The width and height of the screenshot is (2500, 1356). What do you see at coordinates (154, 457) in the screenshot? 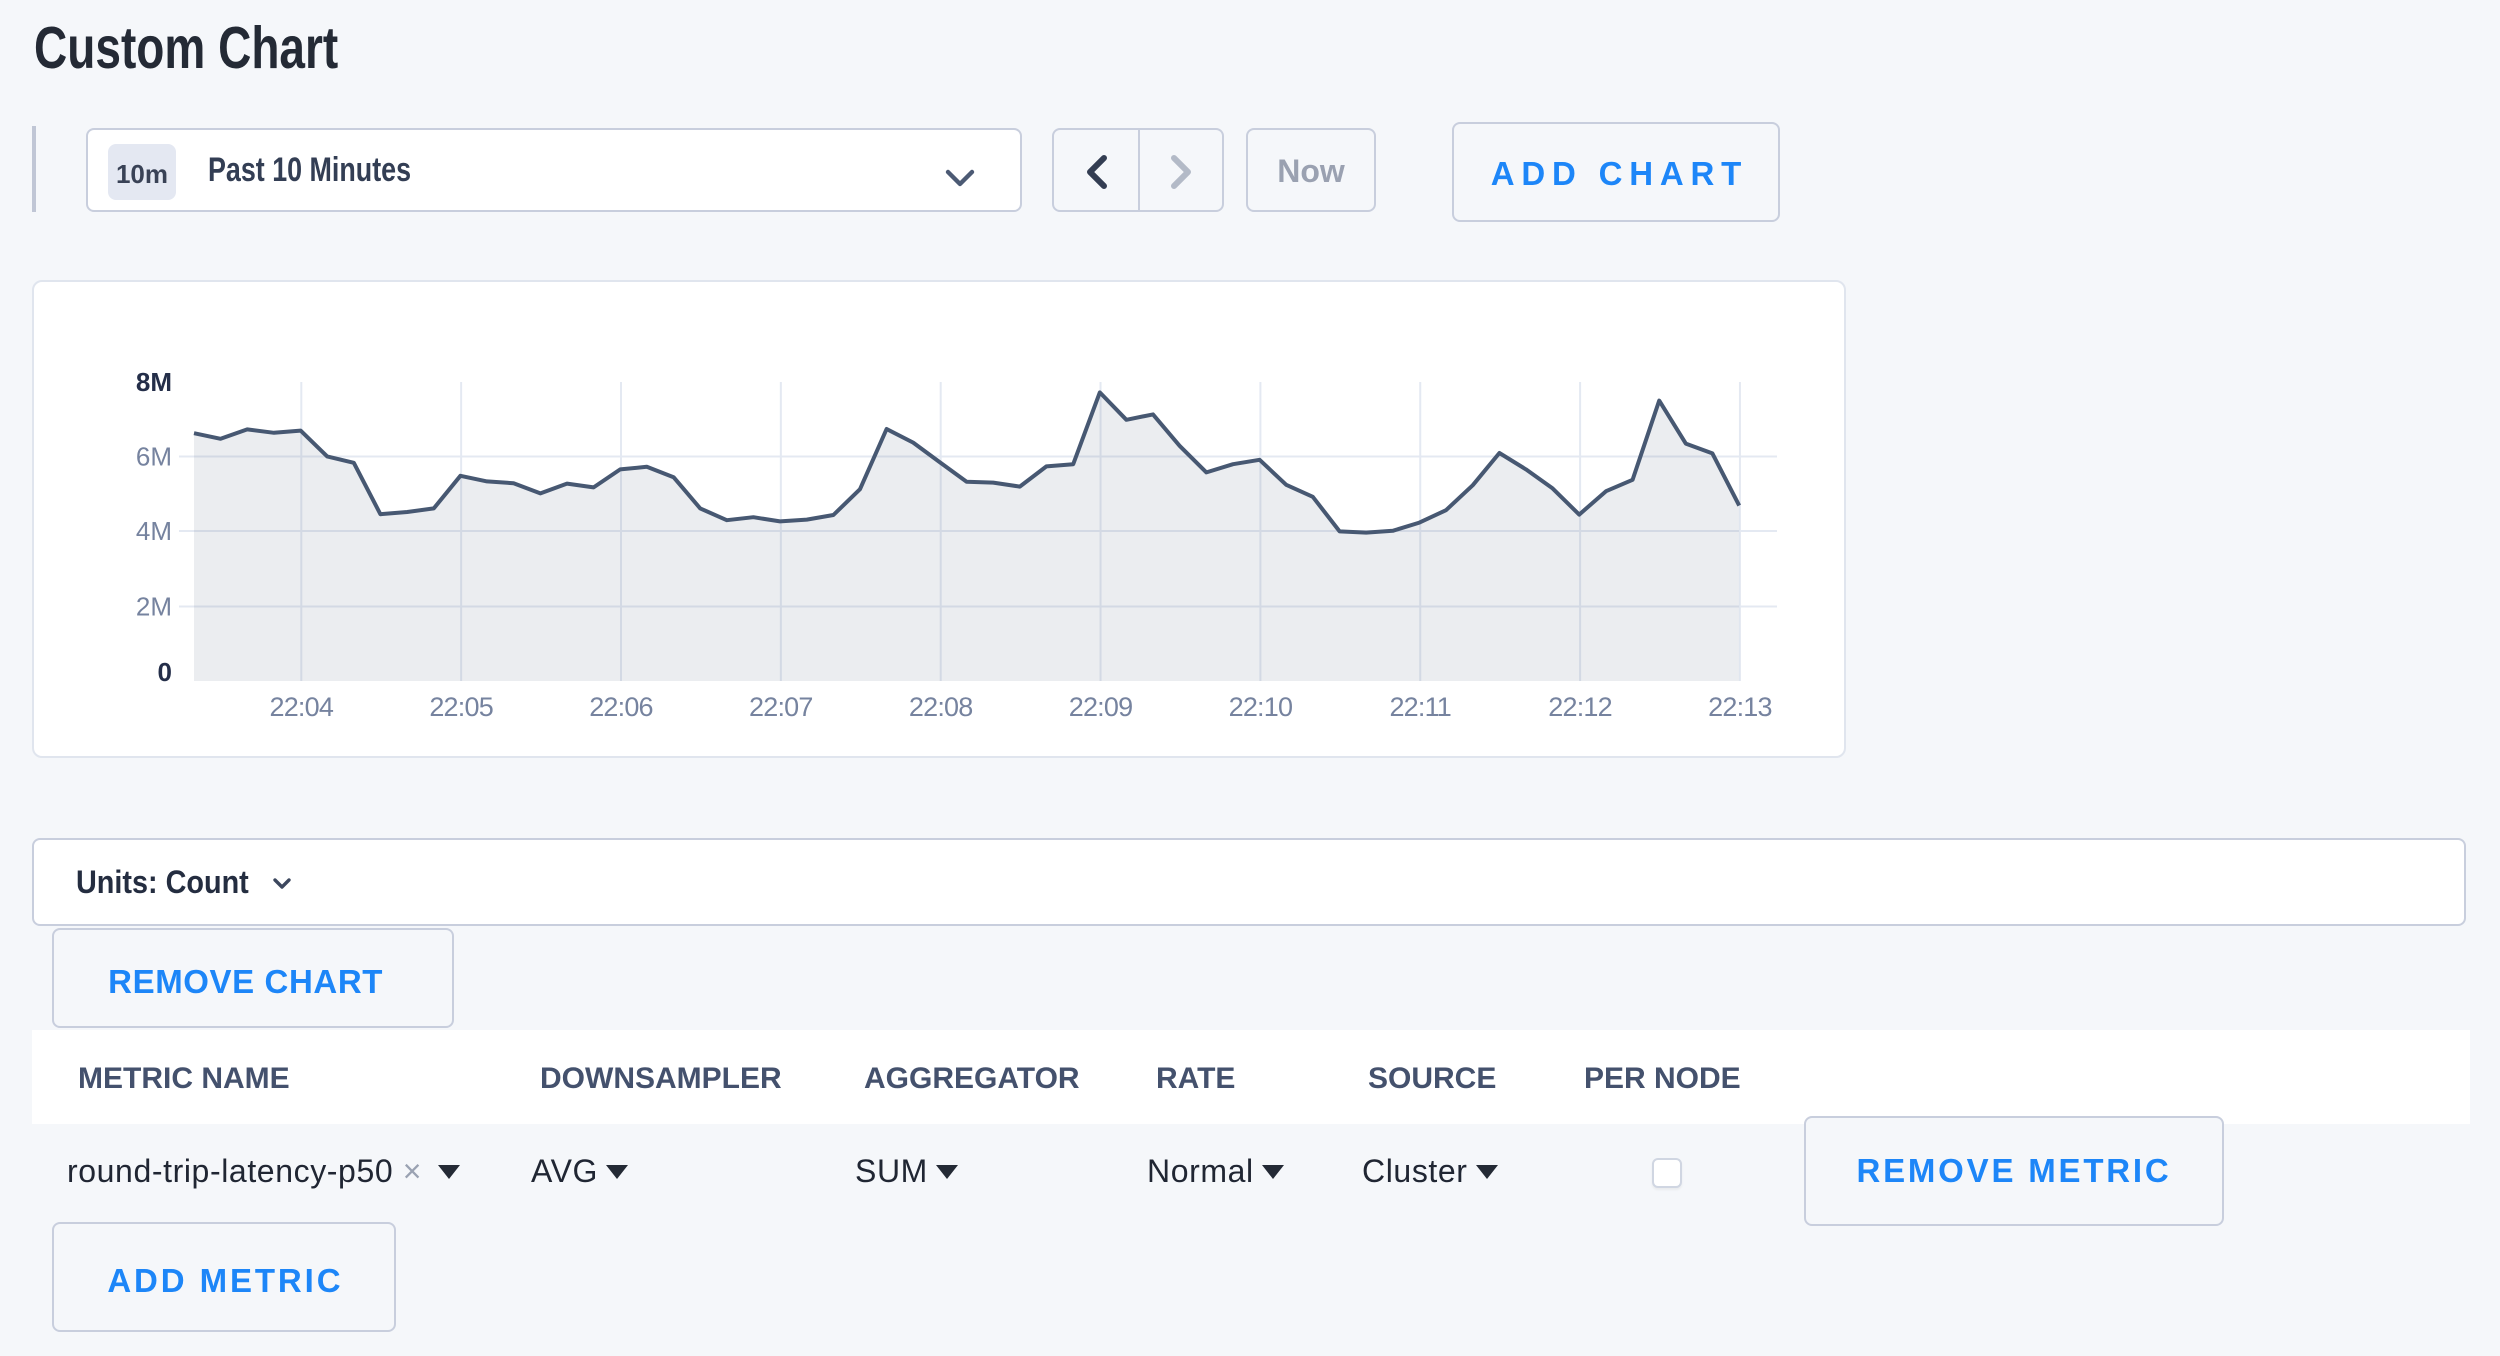
I see `svg-text: 6M` at bounding box center [154, 457].